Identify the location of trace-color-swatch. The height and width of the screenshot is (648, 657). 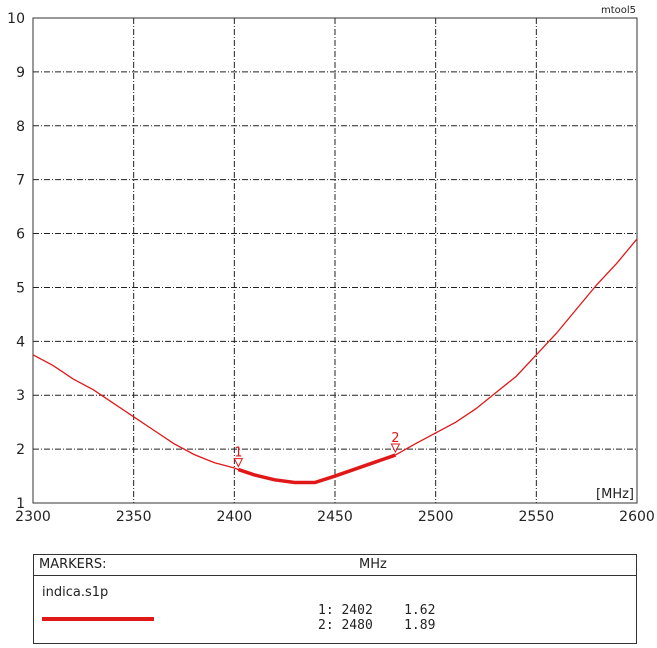
(98, 619).